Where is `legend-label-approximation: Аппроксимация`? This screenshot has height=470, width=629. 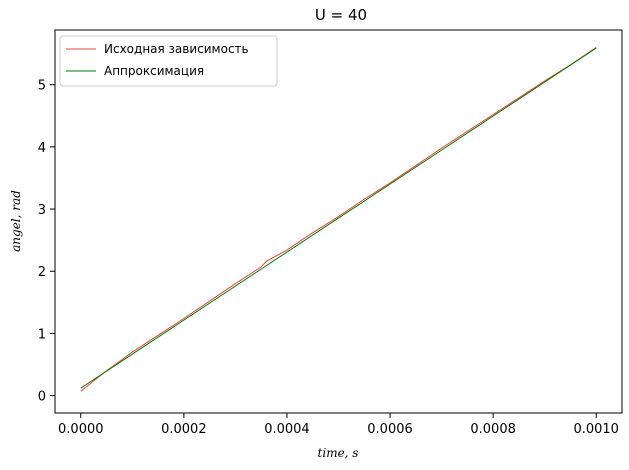 legend-label-approximation: Аппроксимация is located at coordinates (154, 71).